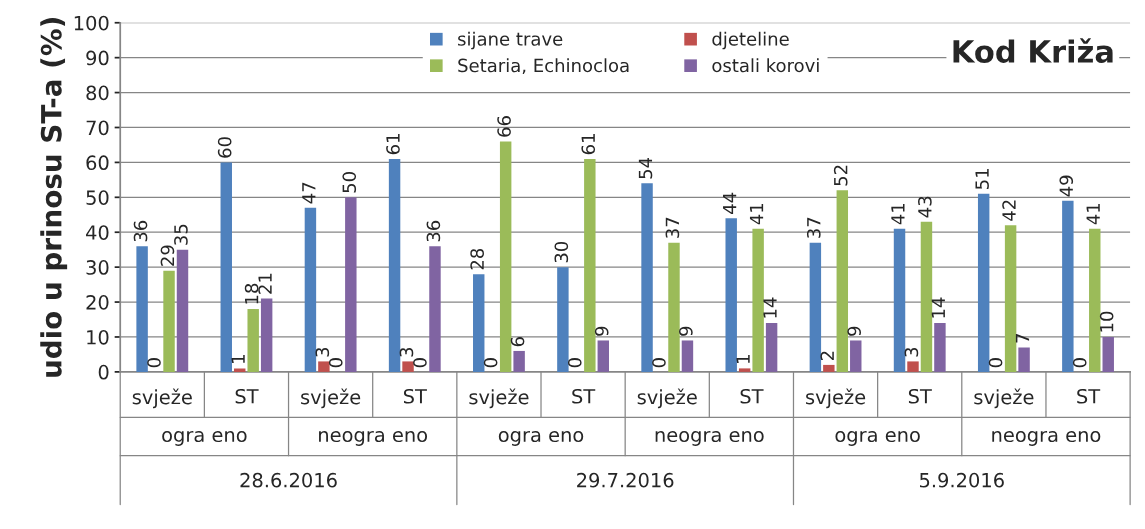  I want to click on data-label: 1, so click(743, 359).